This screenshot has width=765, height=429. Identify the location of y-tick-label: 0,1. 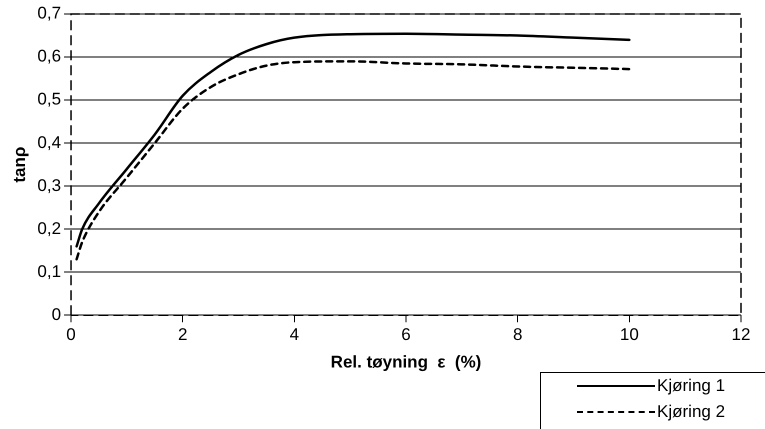
(49, 271).